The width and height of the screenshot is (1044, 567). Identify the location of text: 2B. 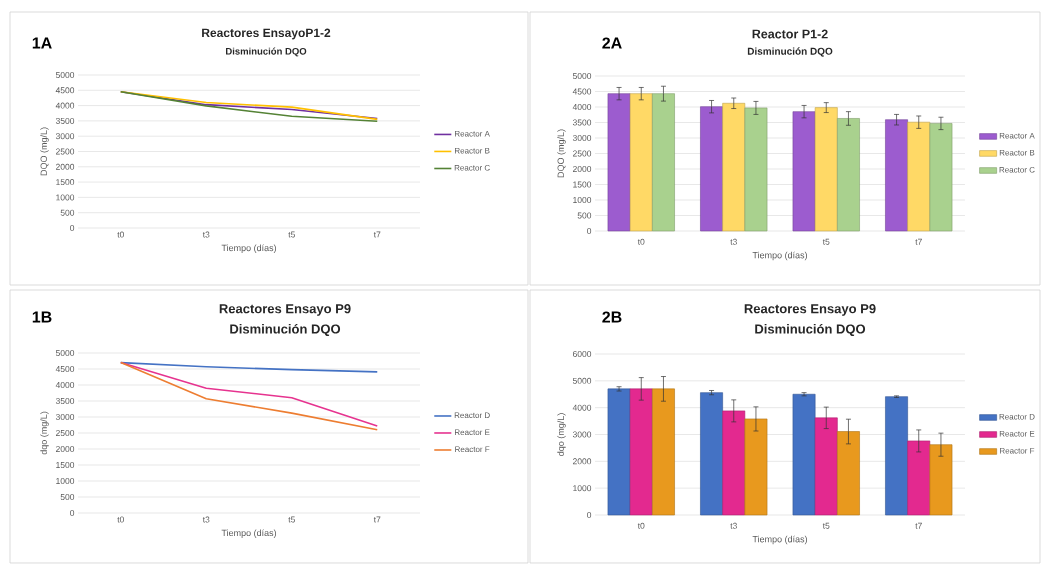
(612, 317).